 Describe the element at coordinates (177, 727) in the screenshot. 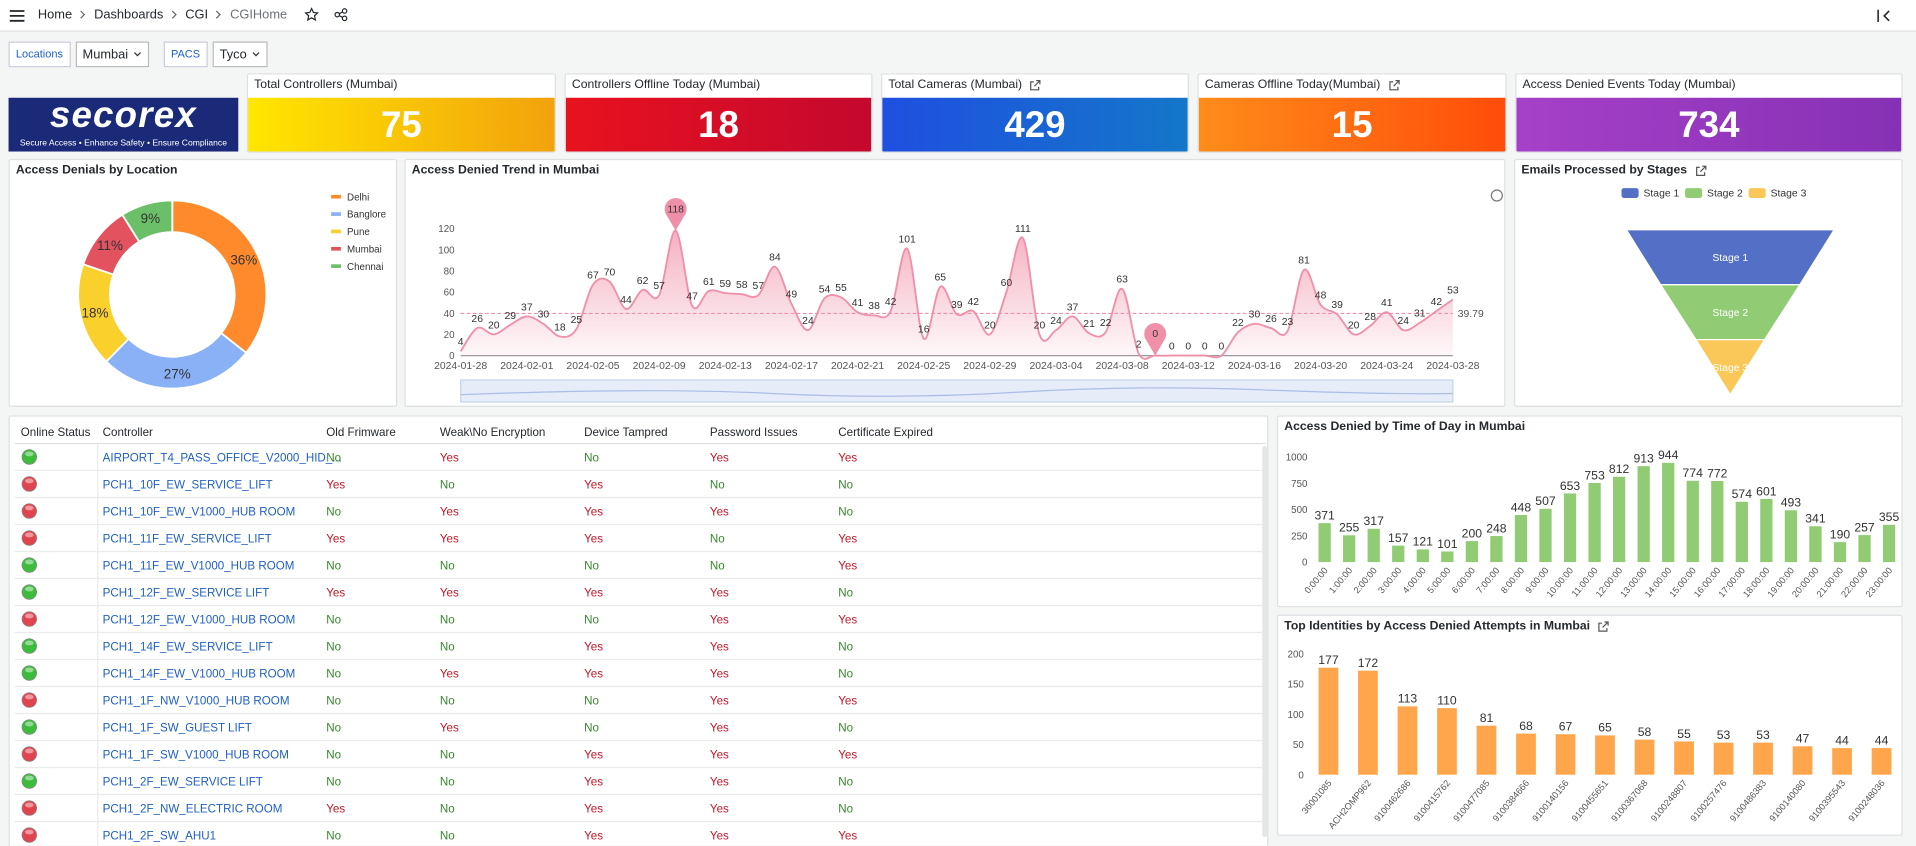

I see `controller-link: PCH1_1F_SW_GUEST LIFT` at that location.